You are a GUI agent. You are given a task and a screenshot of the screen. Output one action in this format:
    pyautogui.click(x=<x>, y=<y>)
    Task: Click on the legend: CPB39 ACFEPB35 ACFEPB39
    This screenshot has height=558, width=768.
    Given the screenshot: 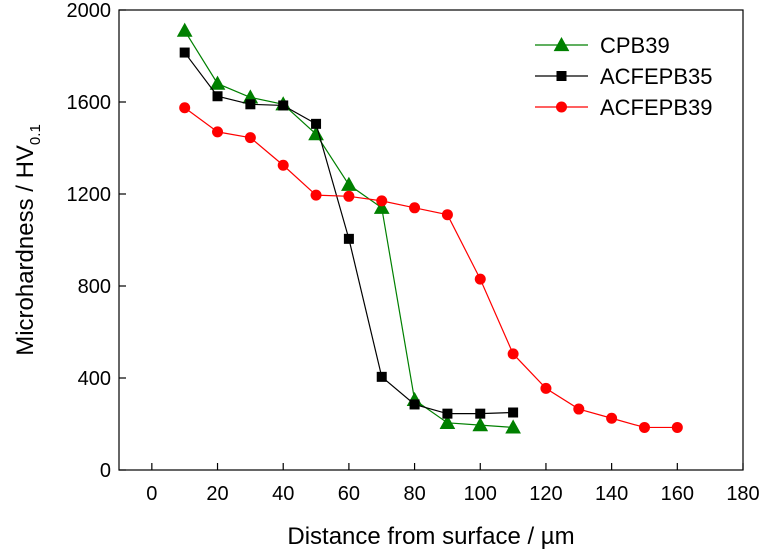 What is the action you would take?
    pyautogui.click(x=624, y=76)
    